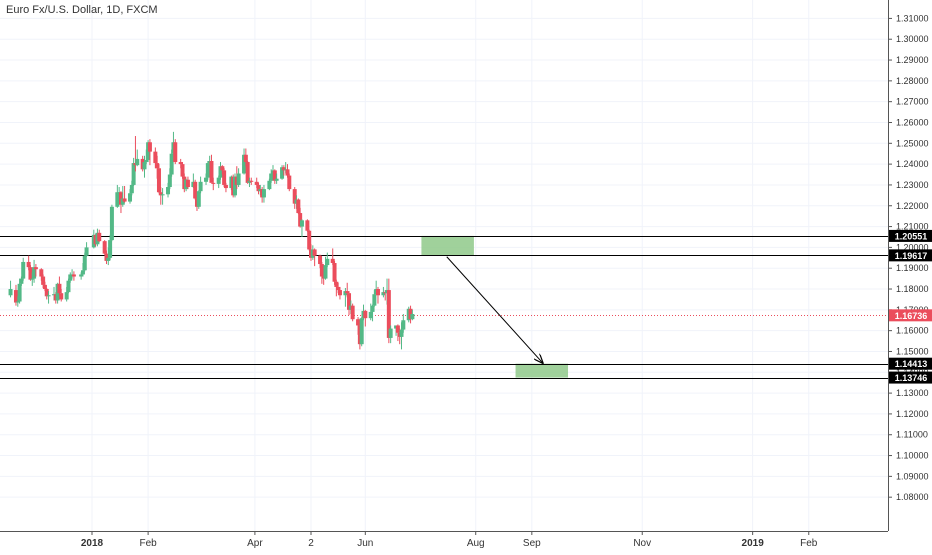 The height and width of the screenshot is (555, 932). What do you see at coordinates (912, 206) in the screenshot?
I see `y-tick-label: 1.22000` at bounding box center [912, 206].